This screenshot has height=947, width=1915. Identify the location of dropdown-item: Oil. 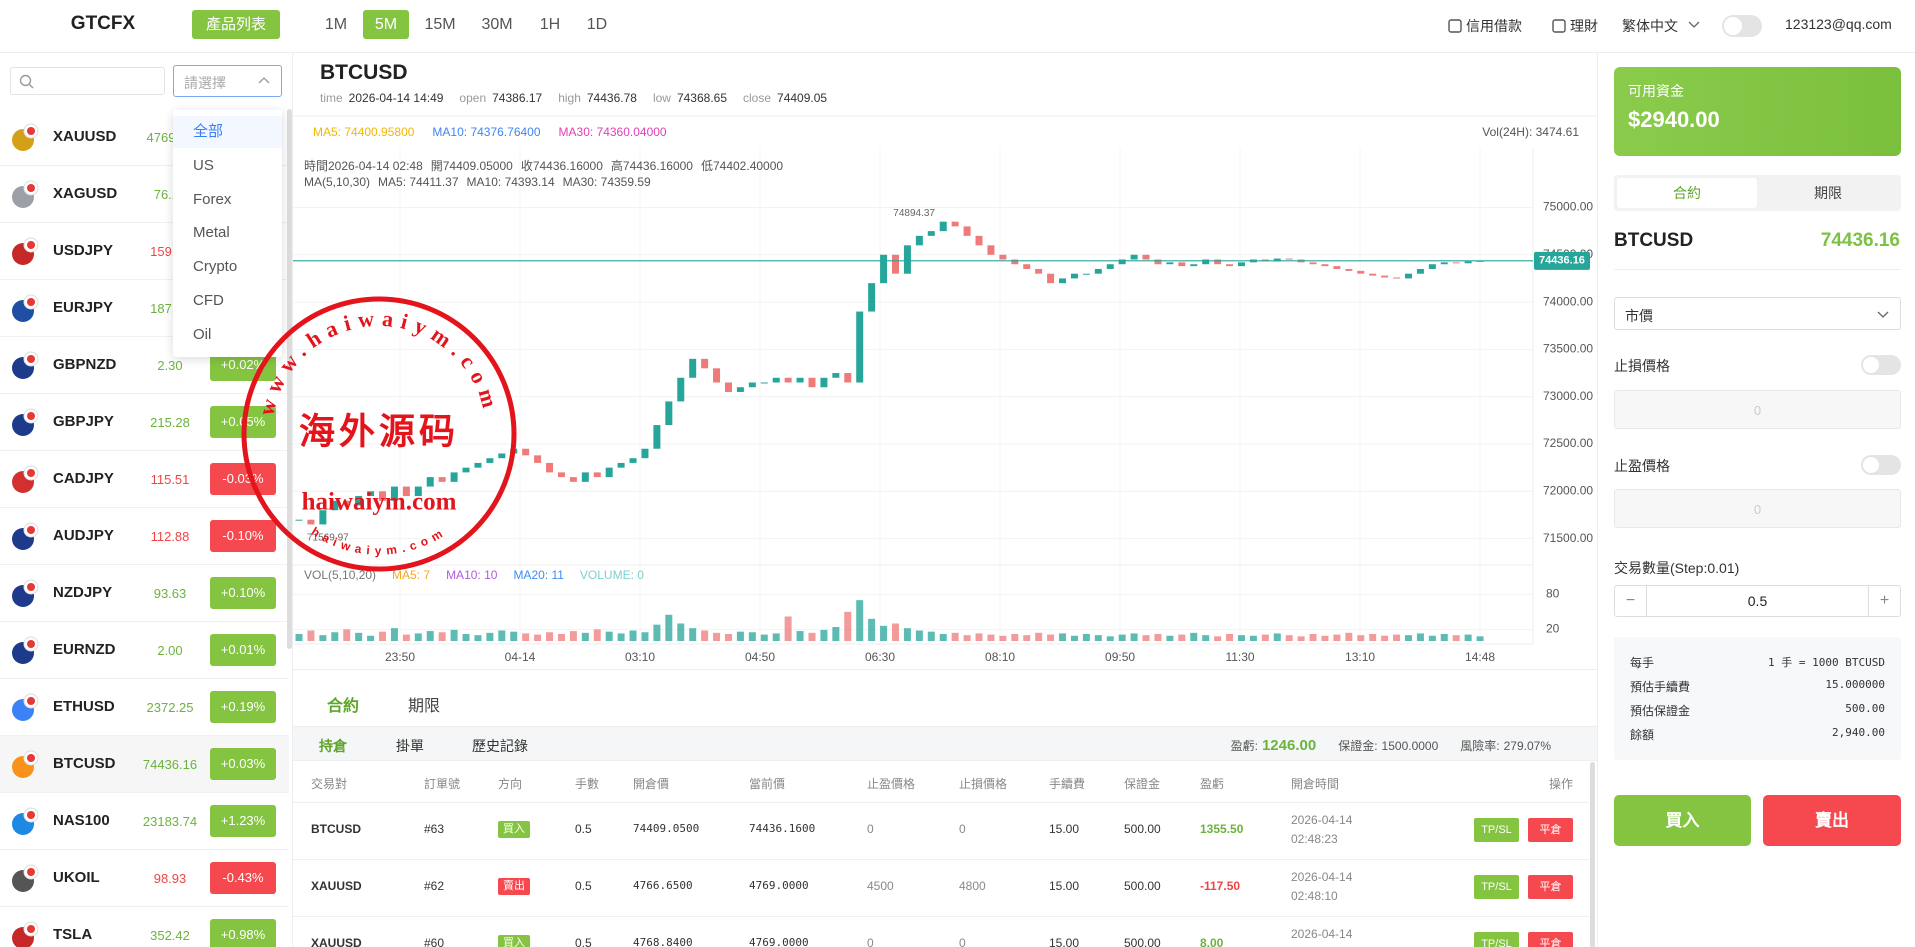
(202, 334).